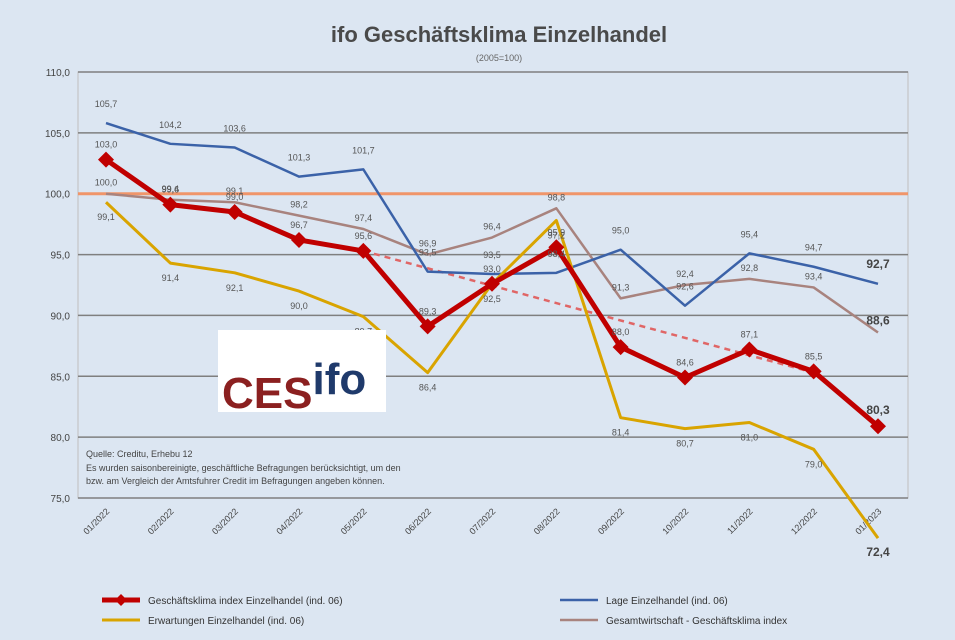 This screenshot has height=640, width=955. I want to click on data-label: 95,4, so click(750, 234).